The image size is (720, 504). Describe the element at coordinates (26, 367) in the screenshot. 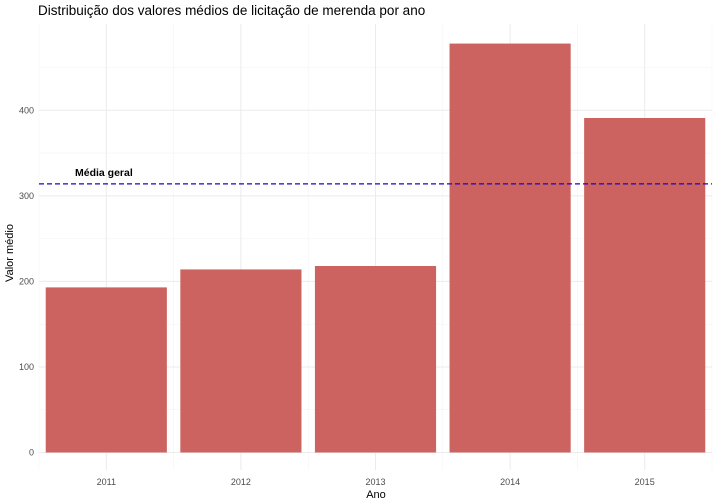

I see `y-tick-label: 100` at that location.